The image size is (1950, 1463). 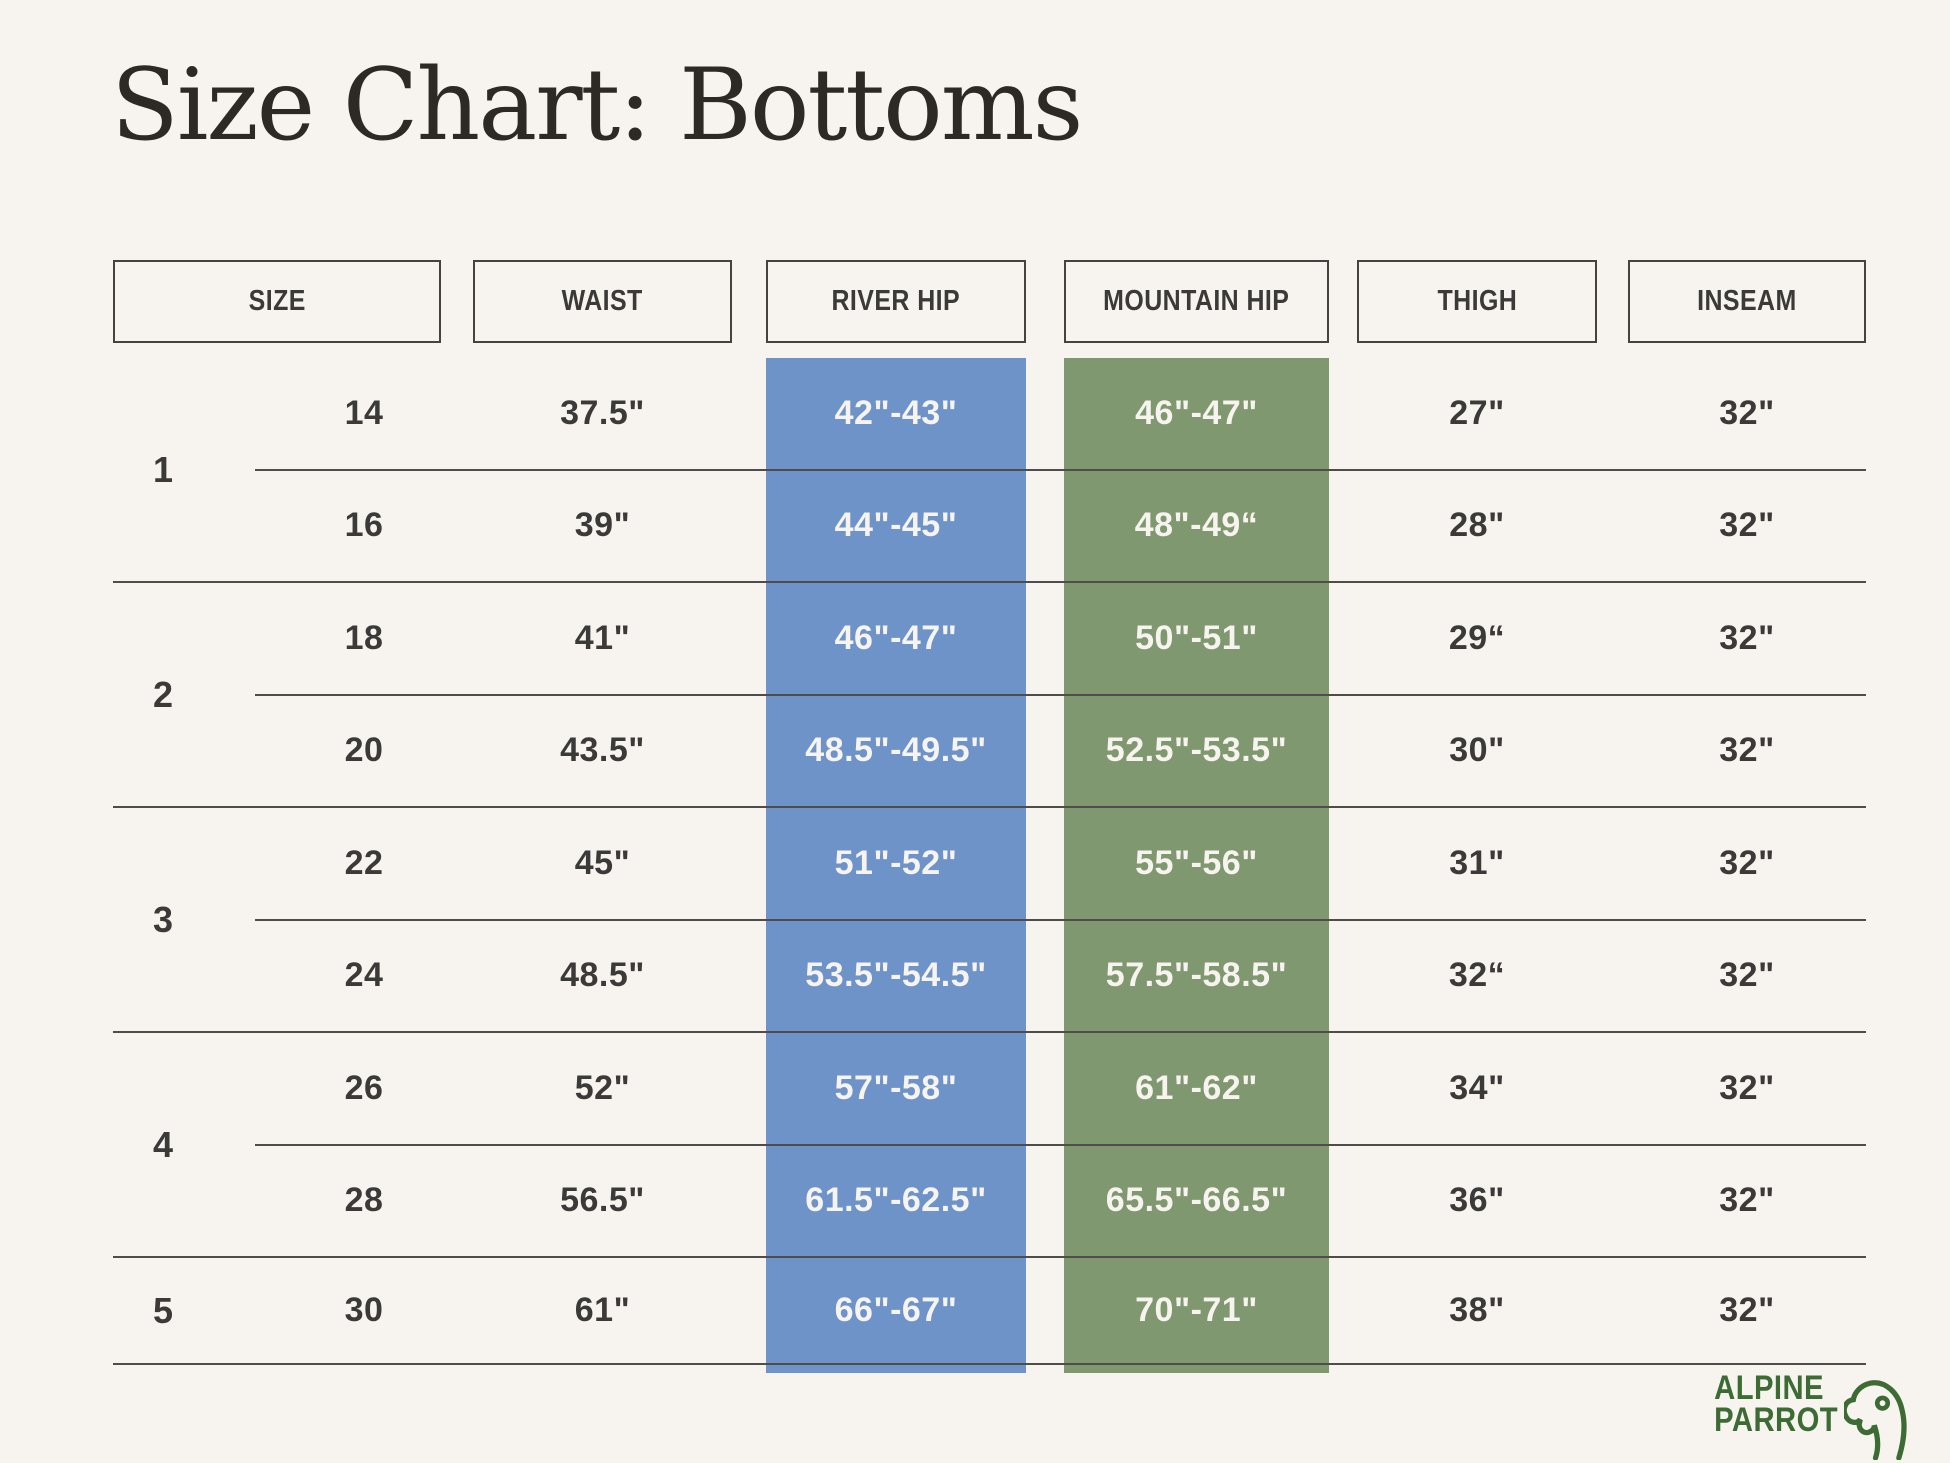 What do you see at coordinates (896, 749) in the screenshot?
I see `cell-river-hip: 48.5"-49.5"` at bounding box center [896, 749].